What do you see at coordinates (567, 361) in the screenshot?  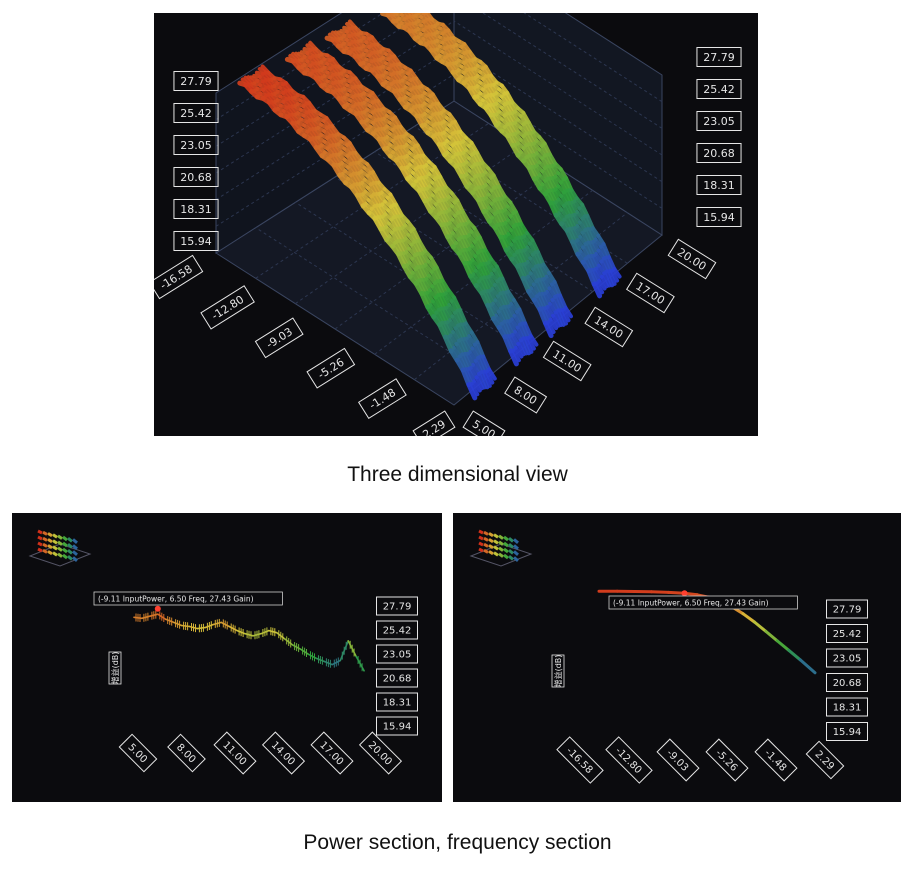 I see `freq-axis-tick: 11.00` at bounding box center [567, 361].